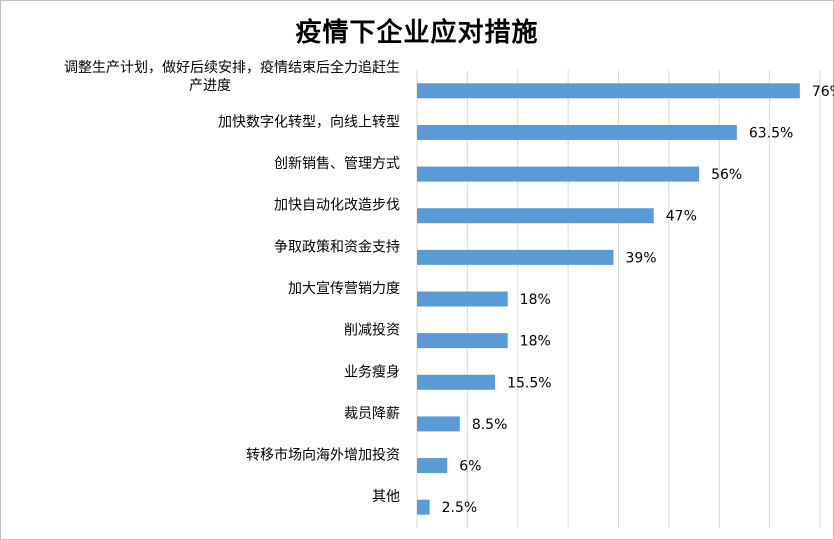  What do you see at coordinates (344, 289) in the screenshot?
I see `category-label: 加大宣传营销力度` at bounding box center [344, 289].